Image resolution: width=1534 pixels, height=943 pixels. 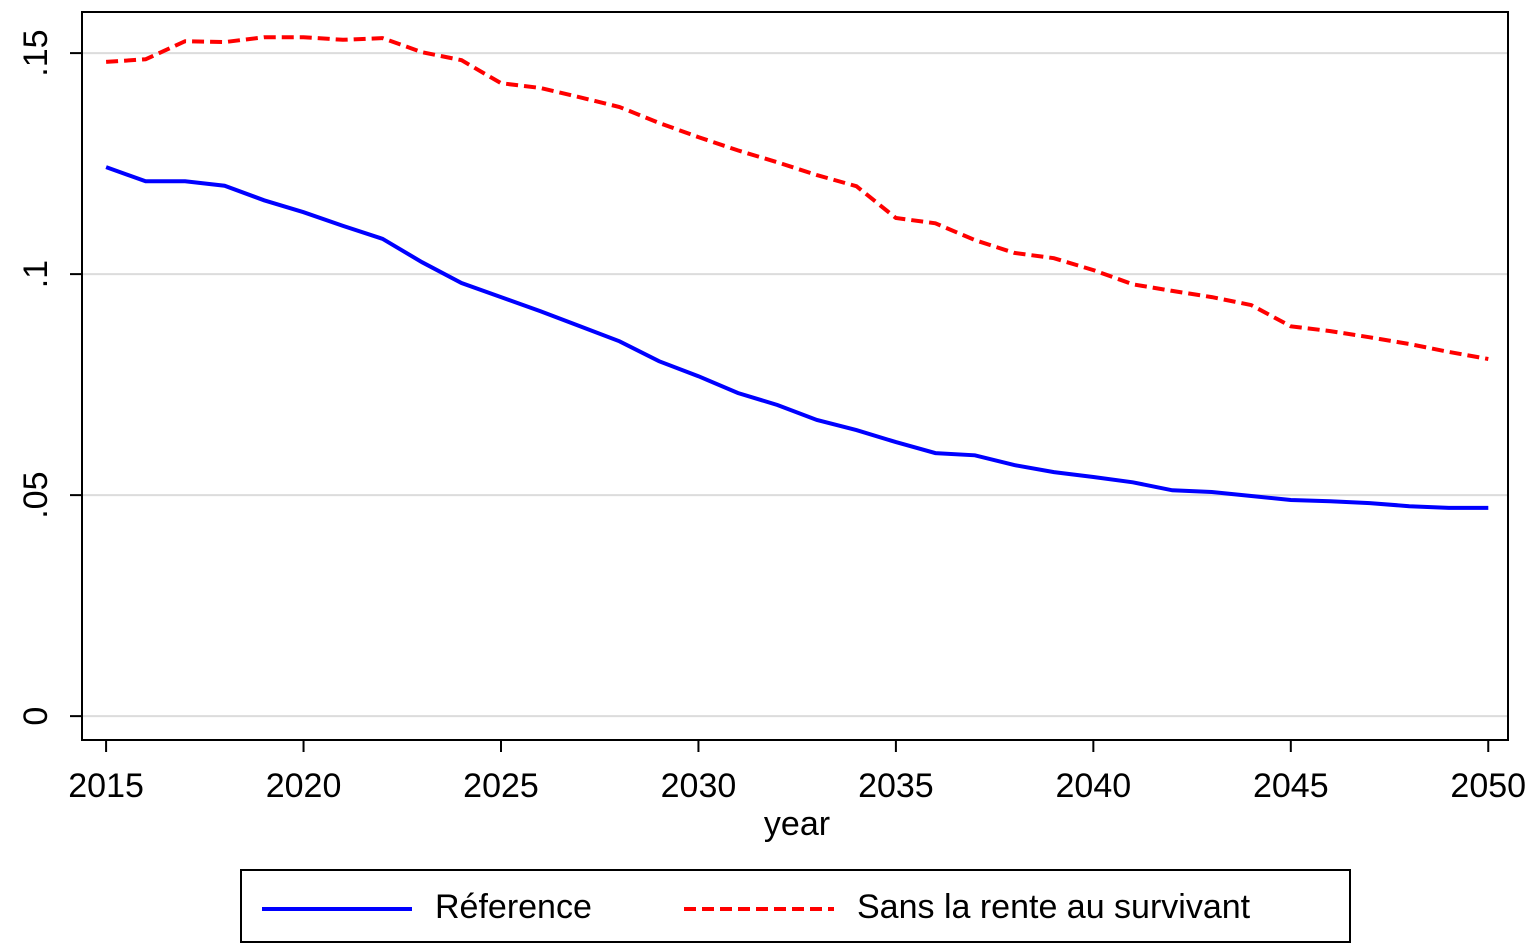 What do you see at coordinates (106, 786) in the screenshot?
I see `x-tick-label: 2015` at bounding box center [106, 786].